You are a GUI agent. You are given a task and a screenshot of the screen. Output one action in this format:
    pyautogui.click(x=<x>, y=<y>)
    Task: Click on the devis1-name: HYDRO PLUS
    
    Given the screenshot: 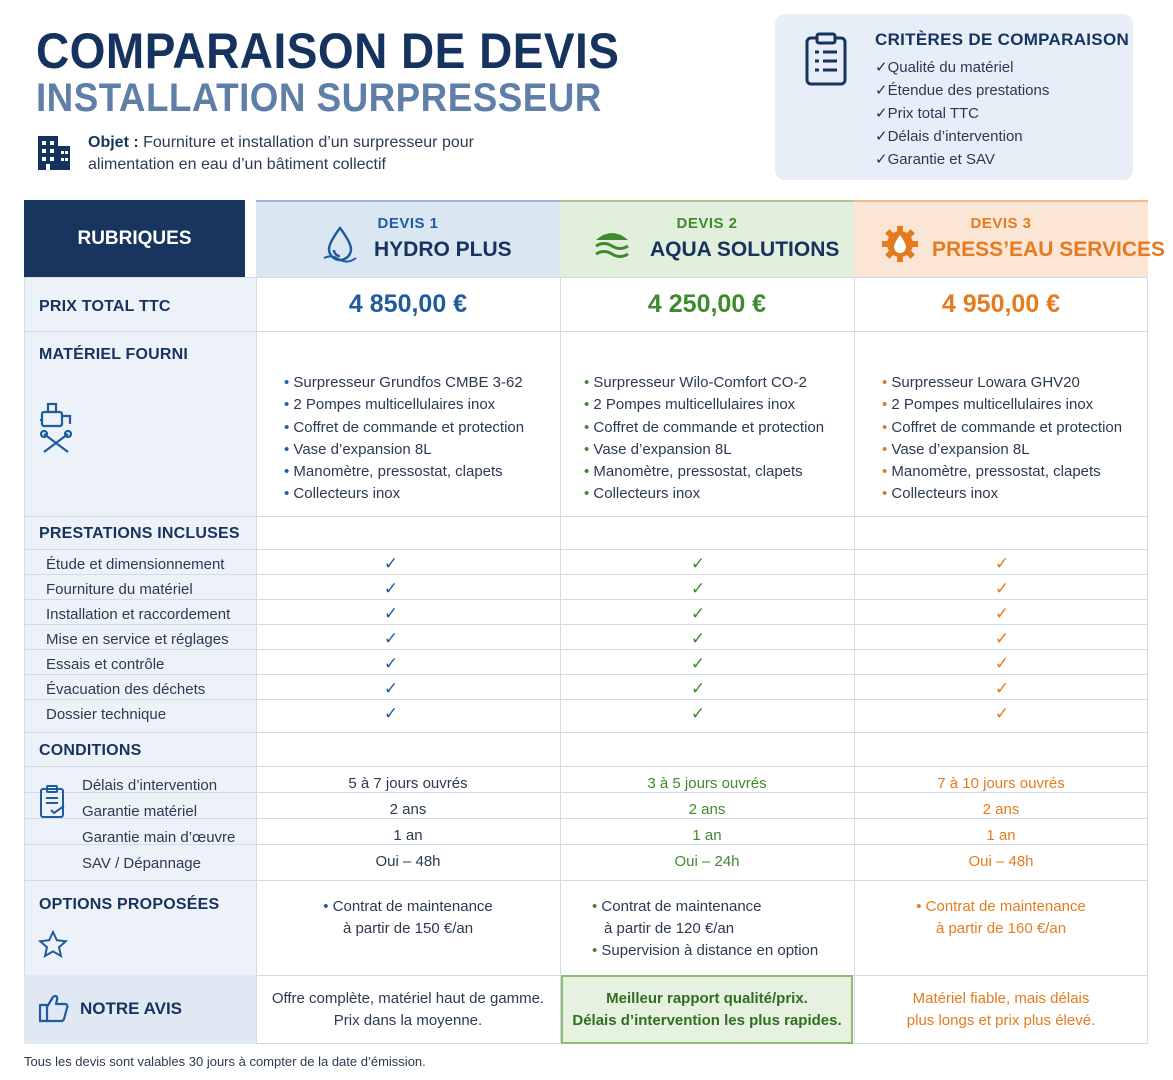 What is the action you would take?
    pyautogui.click(x=443, y=249)
    